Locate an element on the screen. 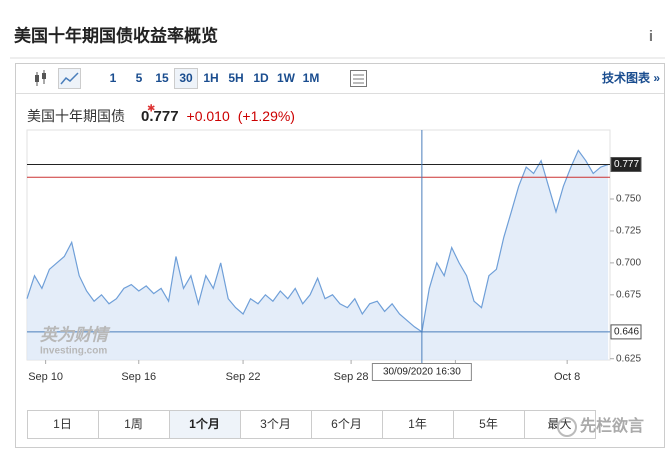 The height and width of the screenshot is (459, 670). candle-icon is located at coordinates (40, 78).